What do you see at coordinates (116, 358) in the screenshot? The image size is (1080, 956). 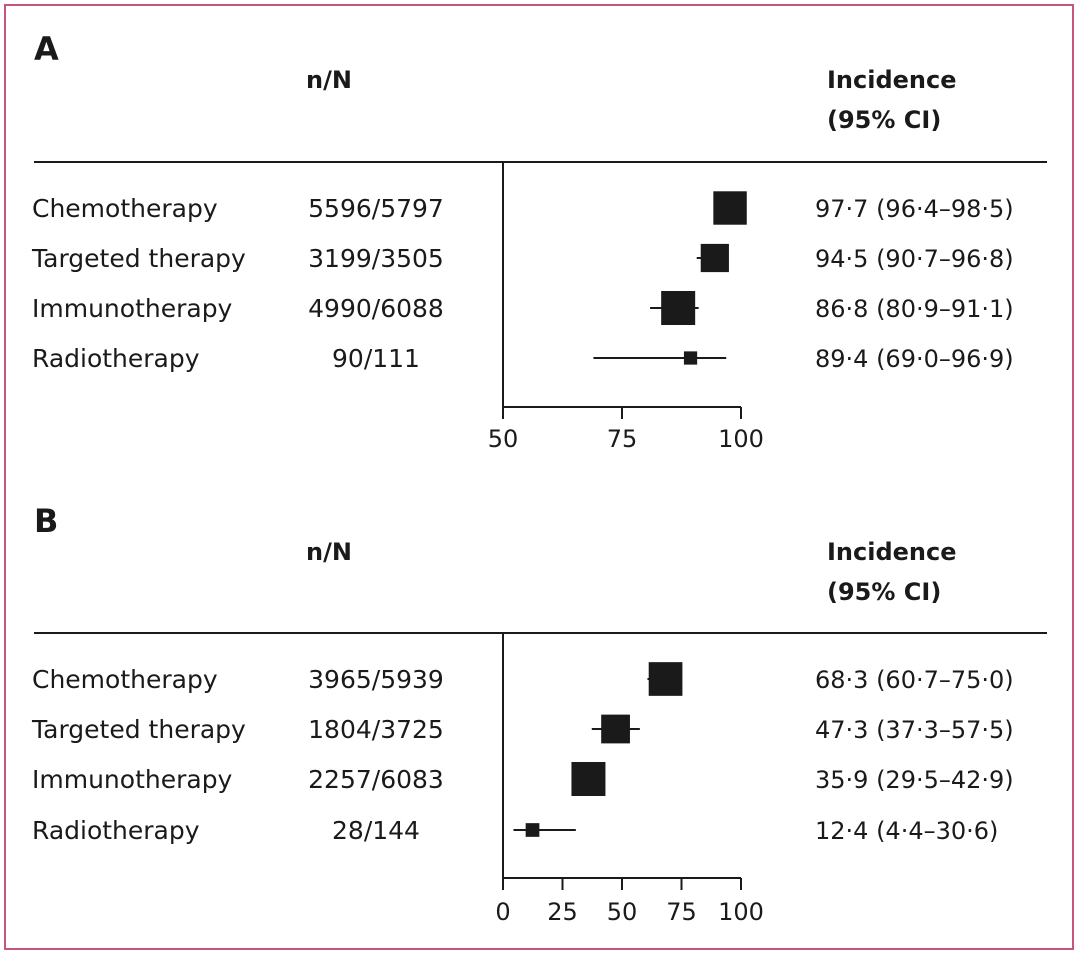 I see `panel-a-row-label-radiotherapy: Radiotherapy` at bounding box center [116, 358].